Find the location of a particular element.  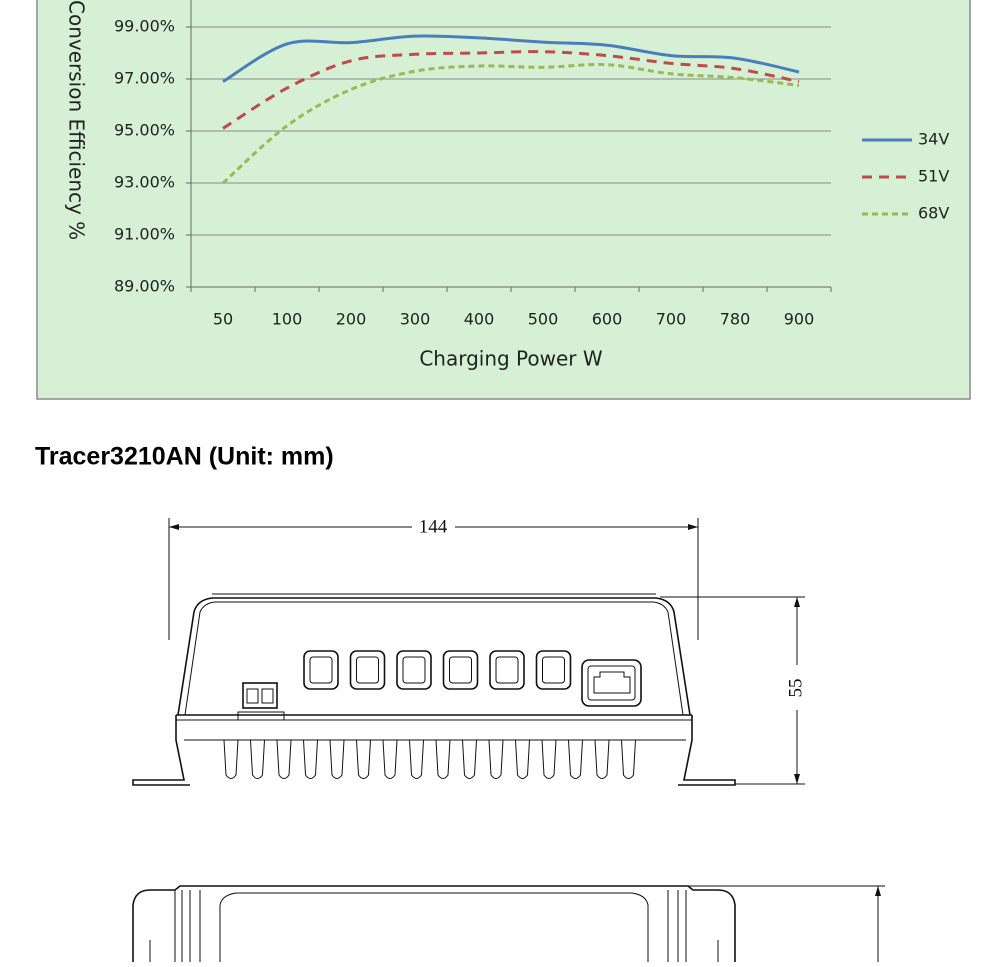

legend-label: 34V is located at coordinates (933, 139).